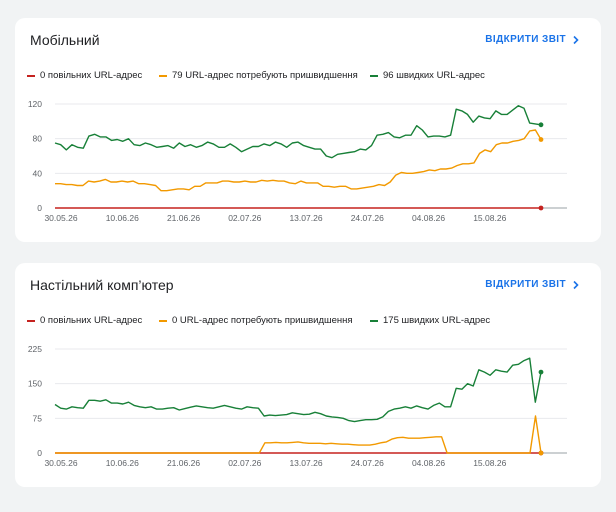  What do you see at coordinates (65, 40) in the screenshot?
I see `card-title: Мобільний` at bounding box center [65, 40].